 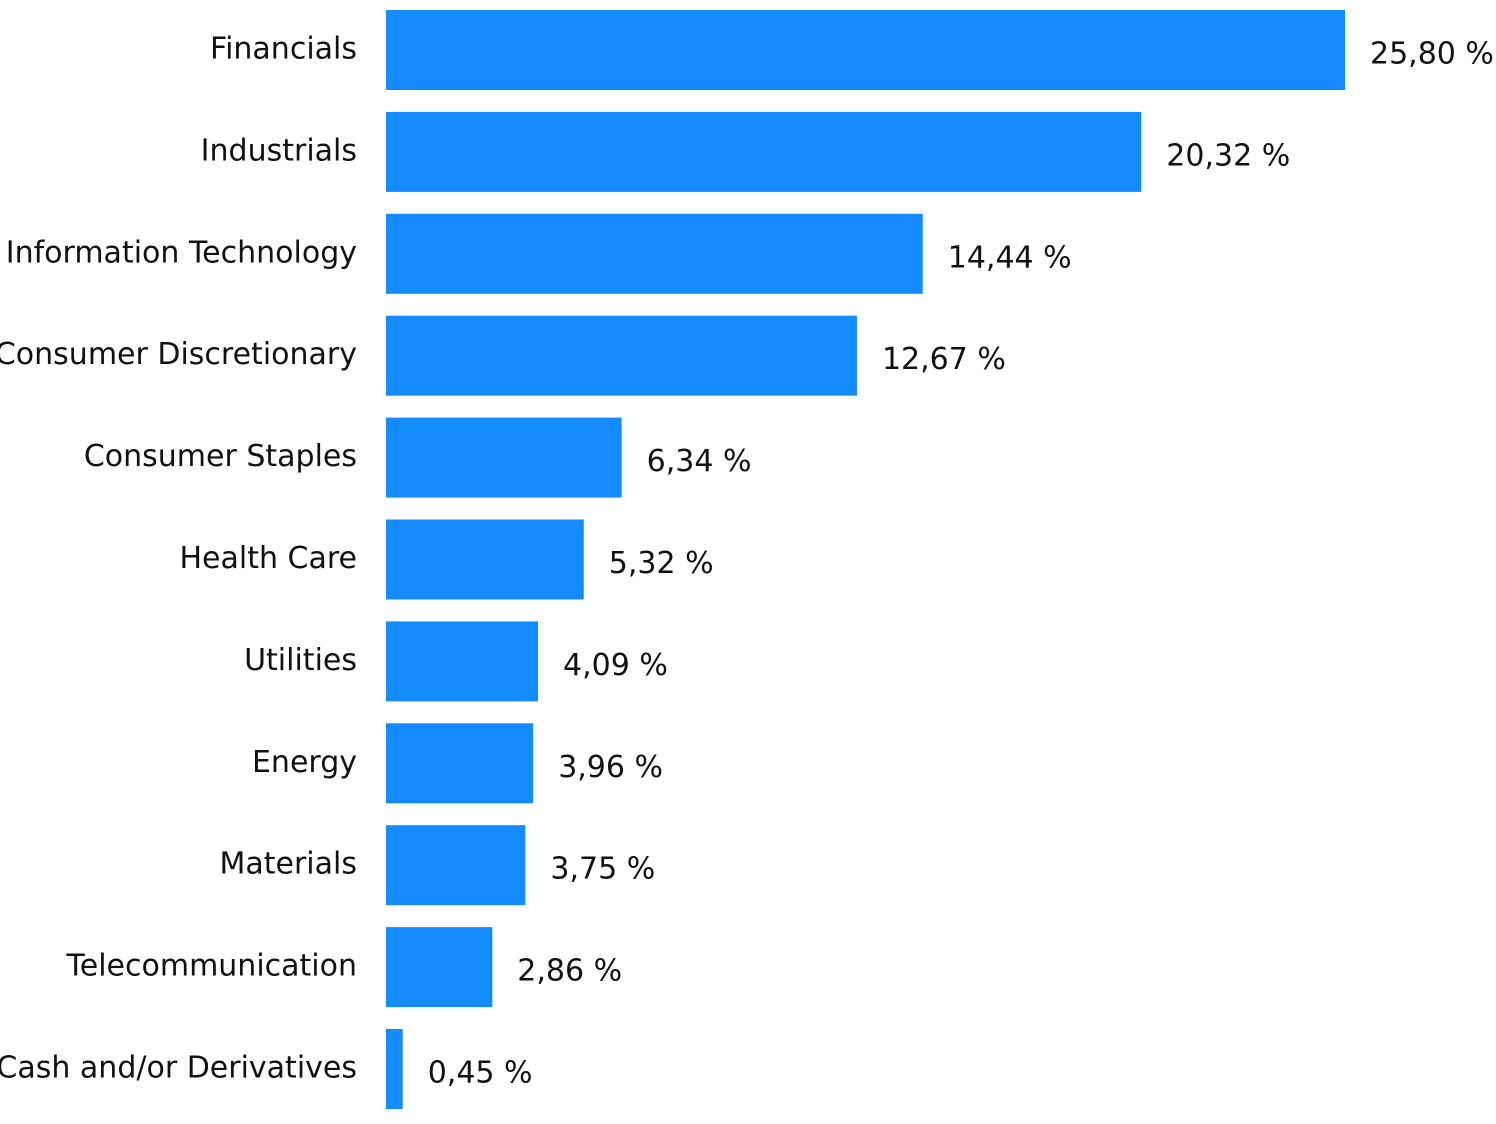 I want to click on category-label: Energy, so click(x=304, y=762).